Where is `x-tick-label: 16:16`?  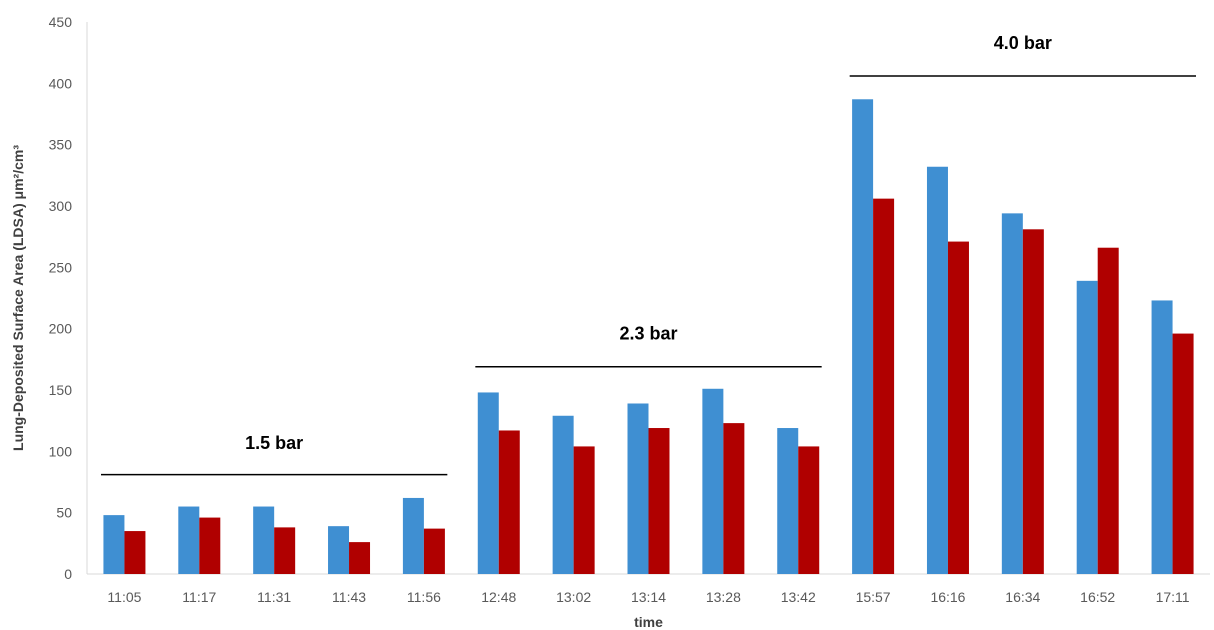 x-tick-label: 16:16 is located at coordinates (947, 597).